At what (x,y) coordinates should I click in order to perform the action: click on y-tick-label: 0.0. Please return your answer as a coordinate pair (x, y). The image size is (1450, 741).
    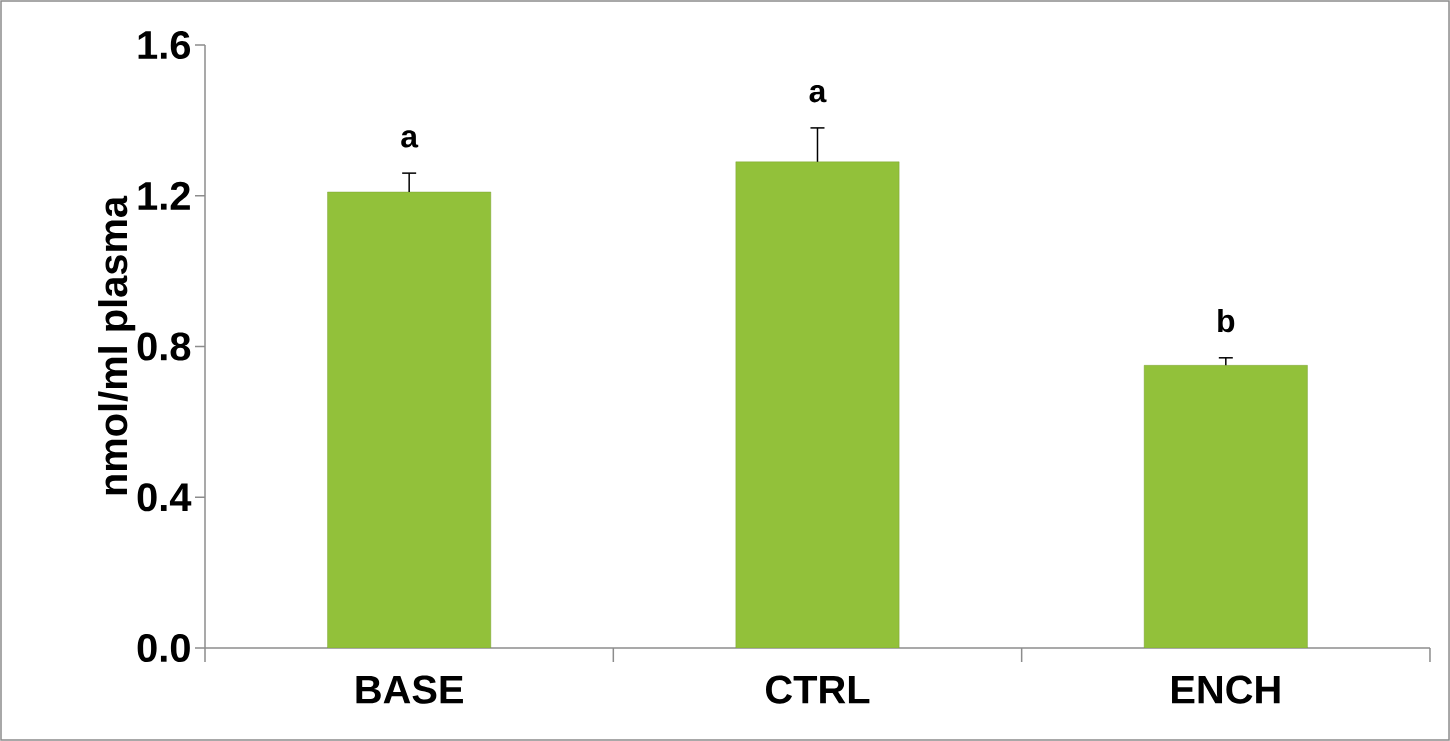
    Looking at the image, I should click on (163, 648).